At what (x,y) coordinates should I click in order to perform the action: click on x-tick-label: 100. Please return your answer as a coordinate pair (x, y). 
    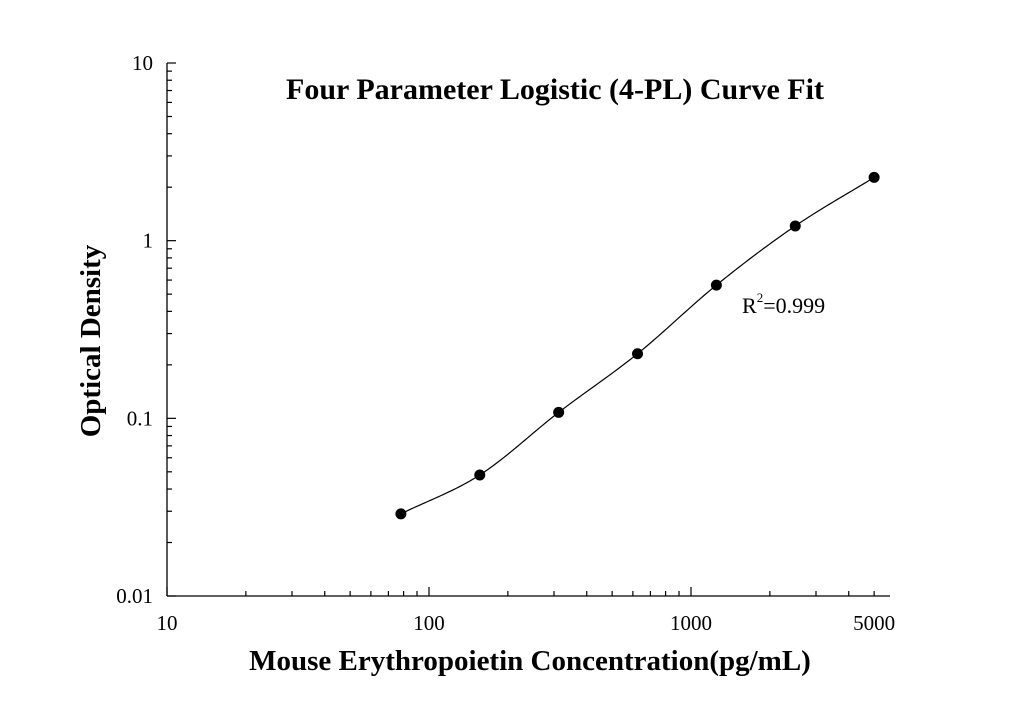
    Looking at the image, I should click on (429, 623).